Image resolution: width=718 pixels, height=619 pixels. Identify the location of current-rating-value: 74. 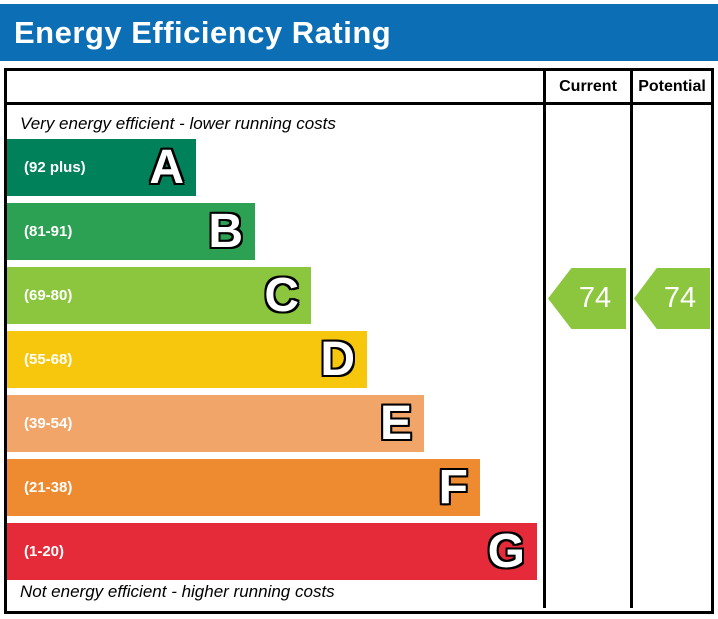
(595, 298).